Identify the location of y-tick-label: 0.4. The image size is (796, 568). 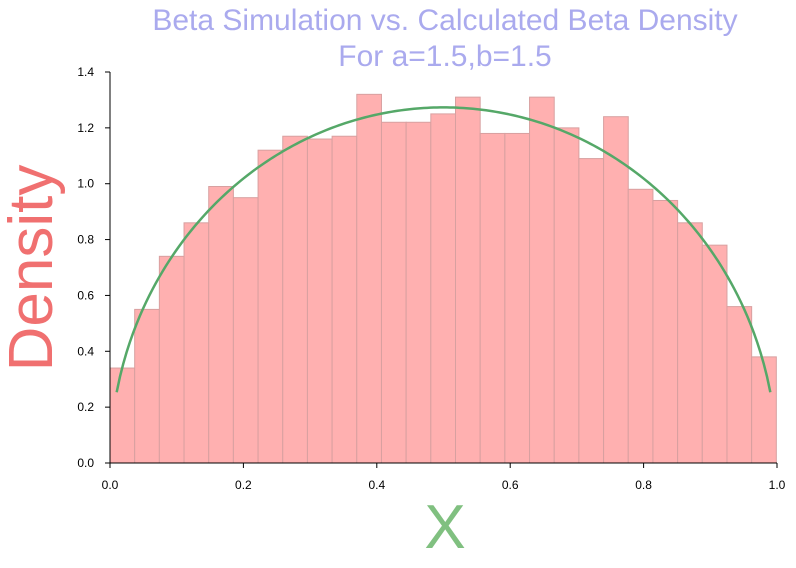
(85, 351).